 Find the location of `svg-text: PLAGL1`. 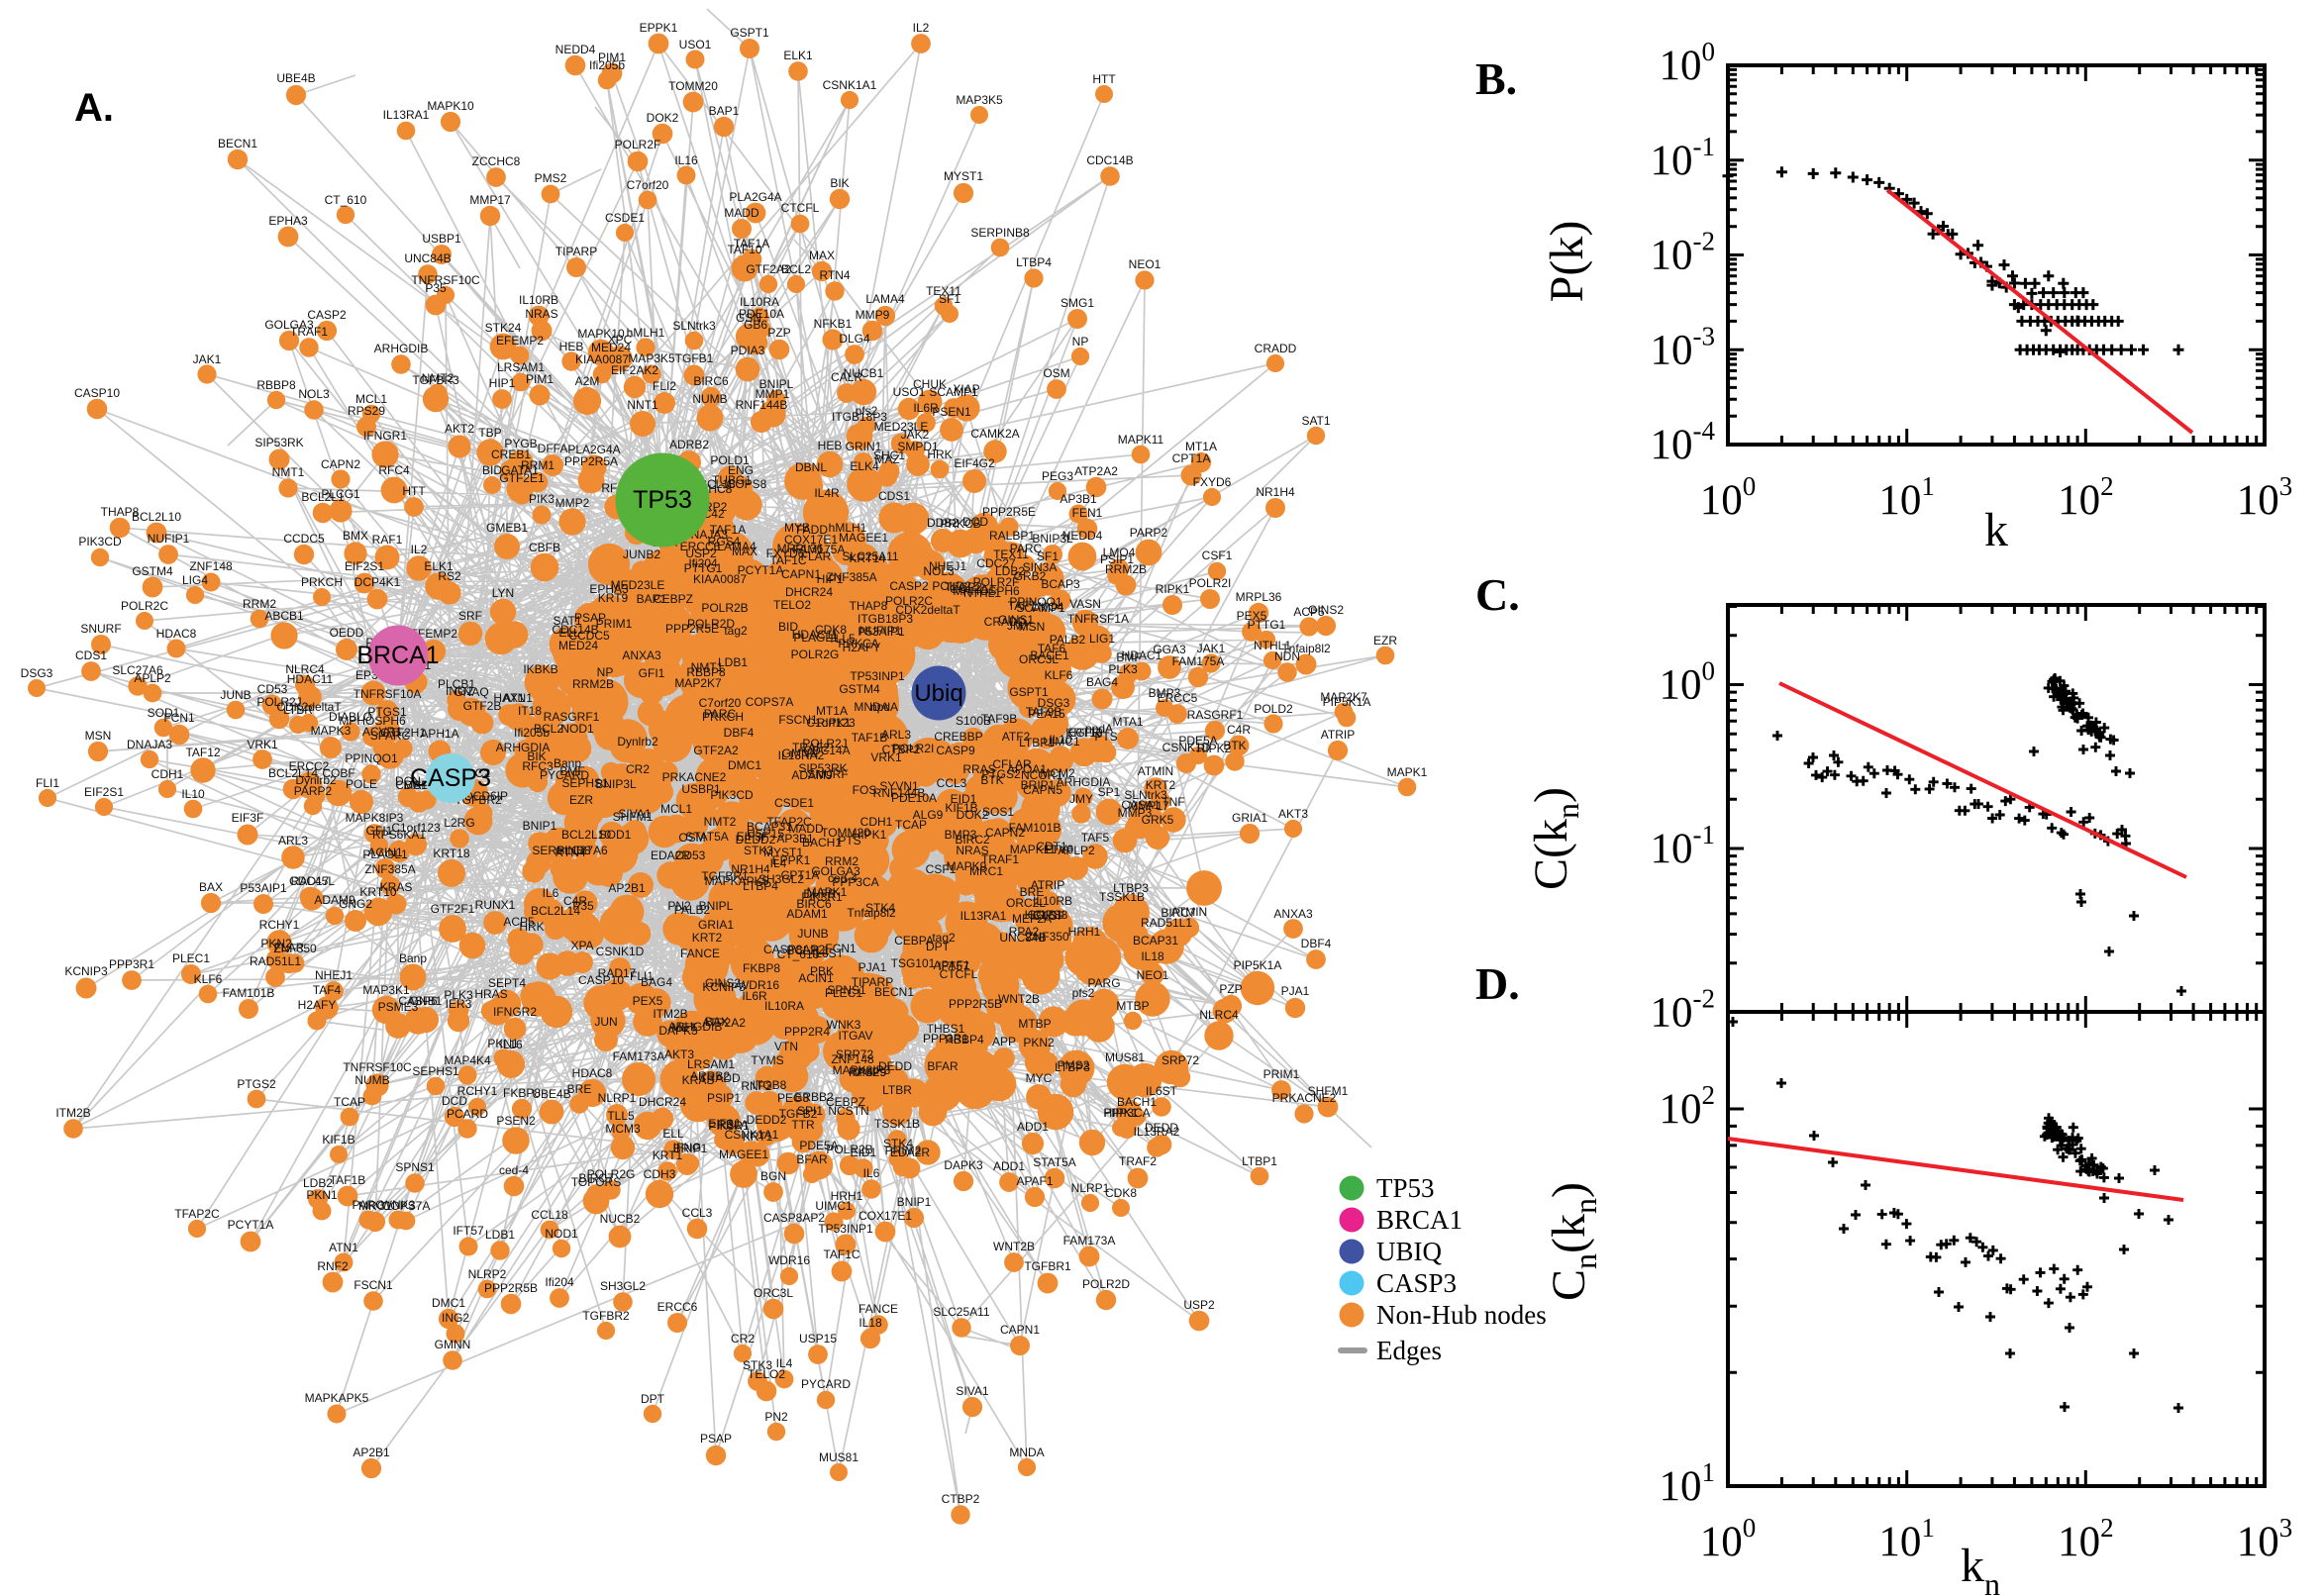

svg-text: PLAGL1 is located at coordinates (385, 854).